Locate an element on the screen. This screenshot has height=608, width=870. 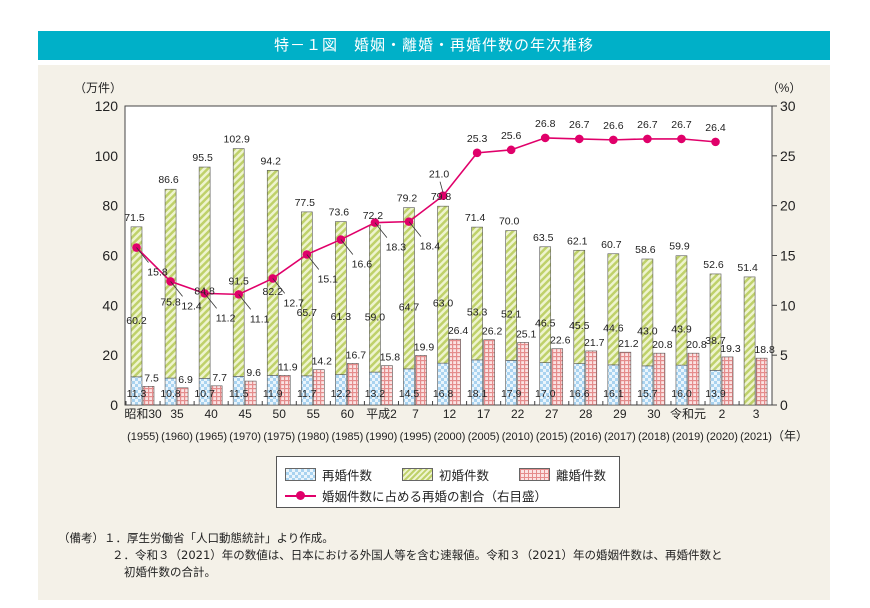
marriage-total-label: 79.2 is located at coordinates (407, 199).